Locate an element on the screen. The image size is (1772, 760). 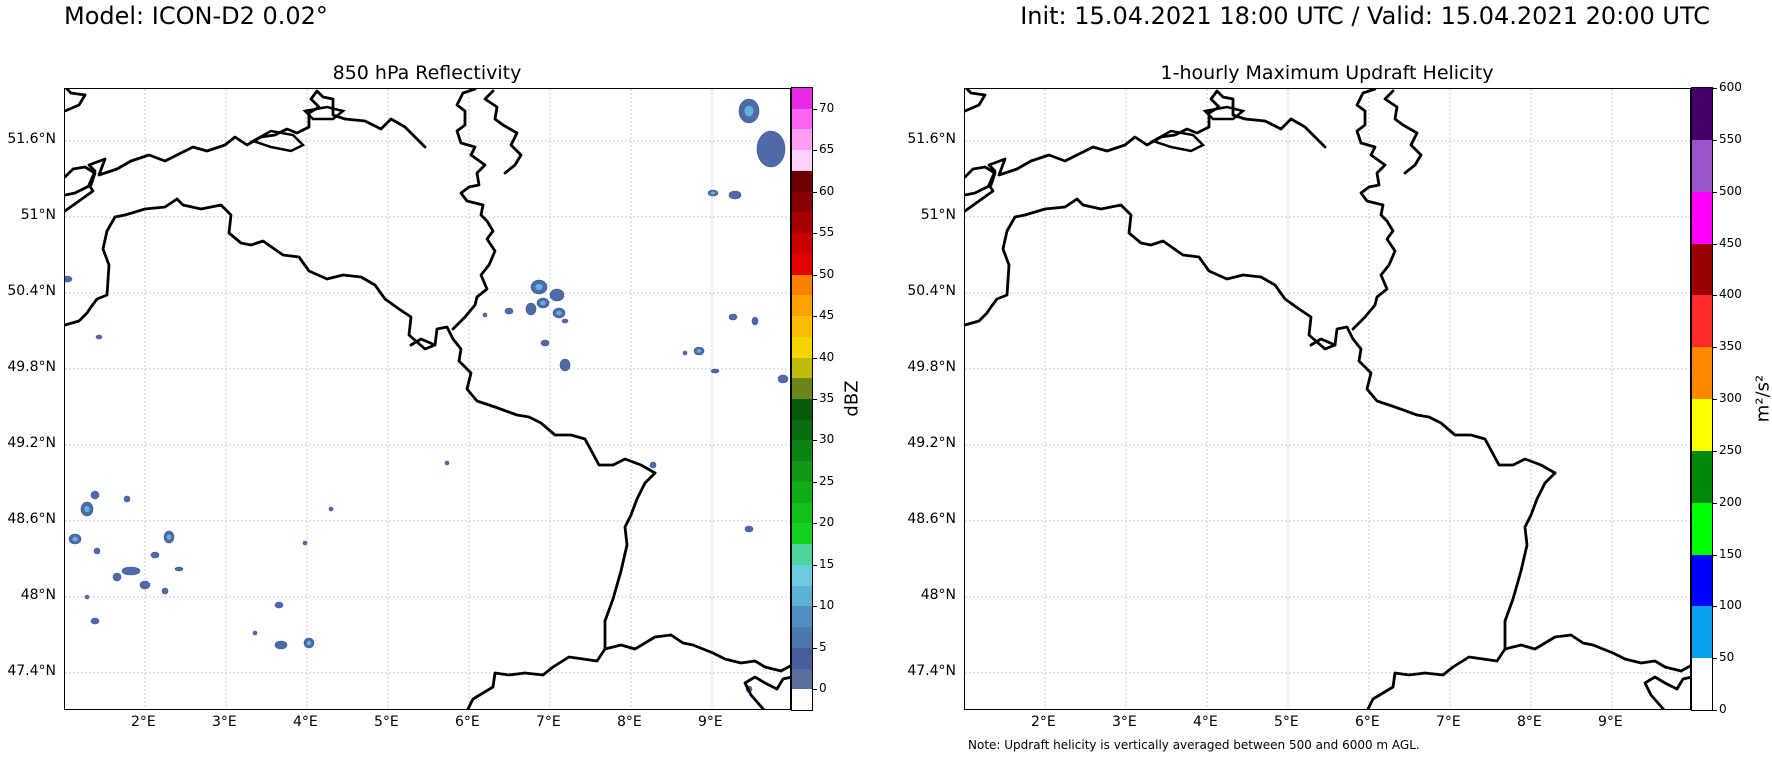
reflectivity-colorbar-tick: 5 is located at coordinates (823, 646).